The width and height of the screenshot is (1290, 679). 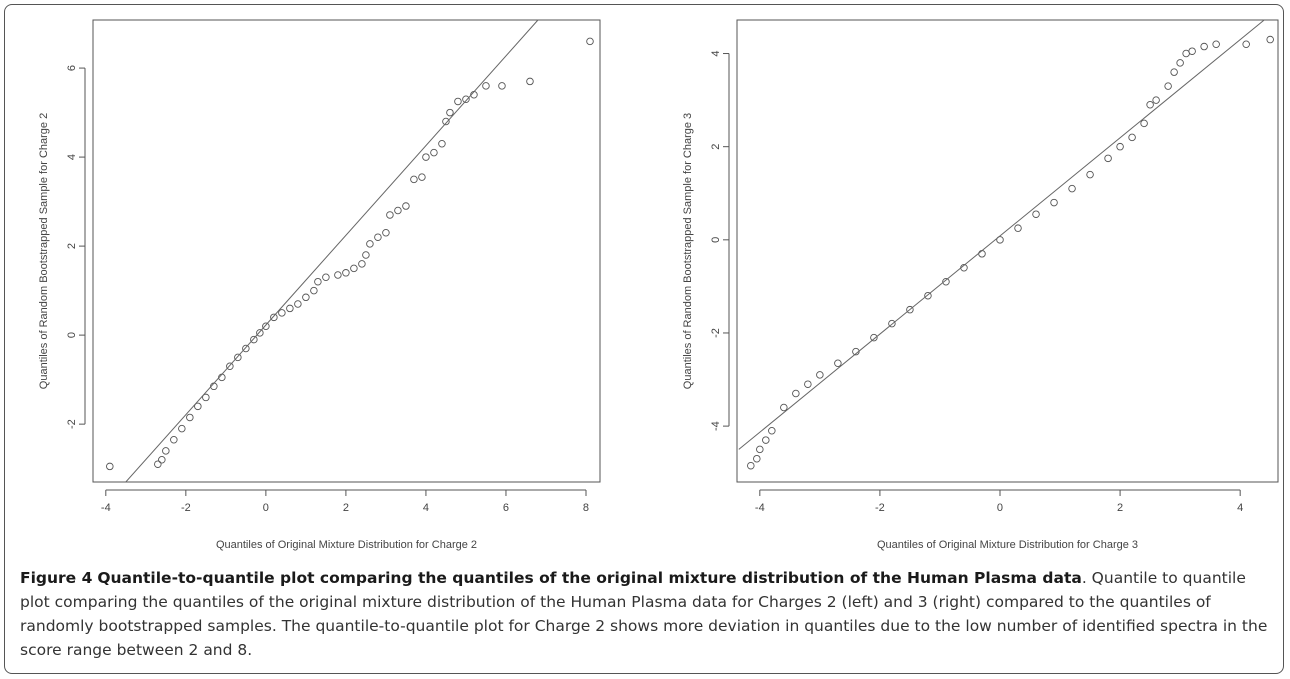 I want to click on x-tick-label: 6, so click(x=506, y=508).